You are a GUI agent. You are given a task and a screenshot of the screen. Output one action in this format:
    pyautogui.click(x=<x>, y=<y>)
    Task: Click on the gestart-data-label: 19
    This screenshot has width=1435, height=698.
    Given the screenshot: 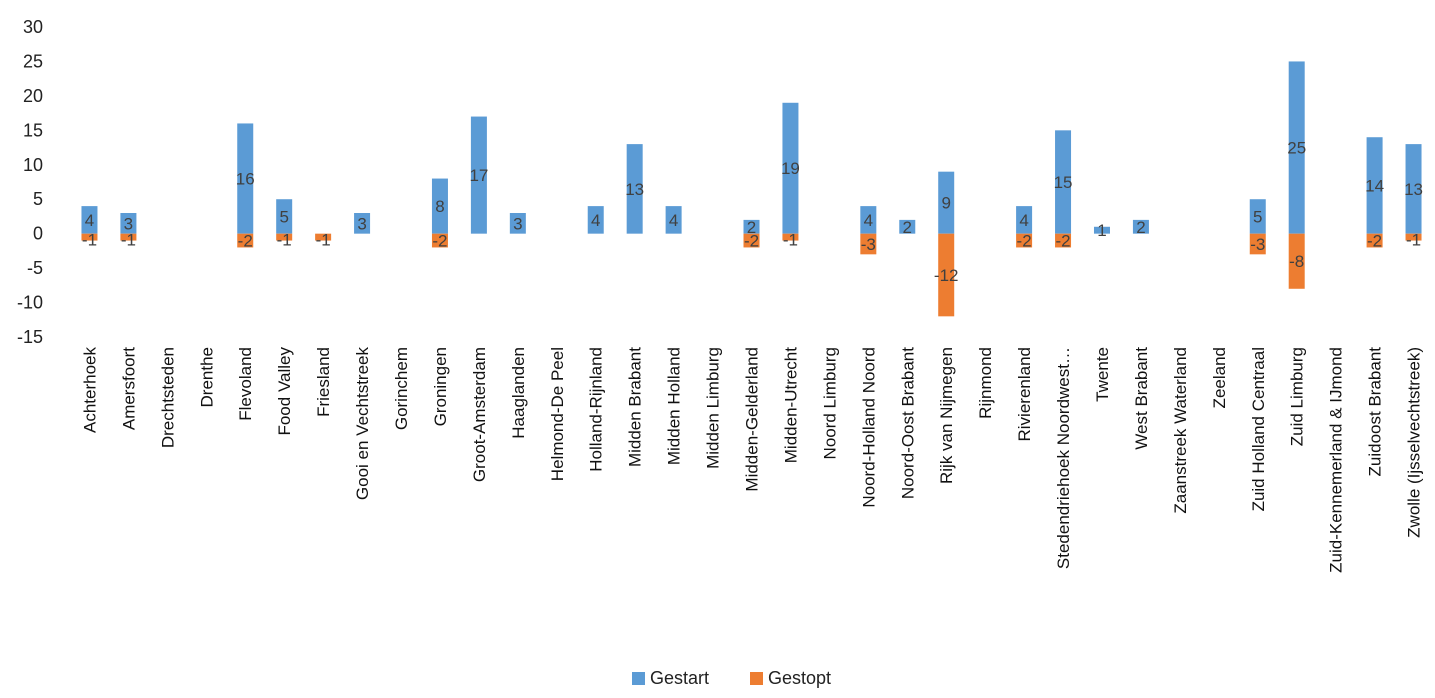 What is the action you would take?
    pyautogui.click(x=790, y=168)
    